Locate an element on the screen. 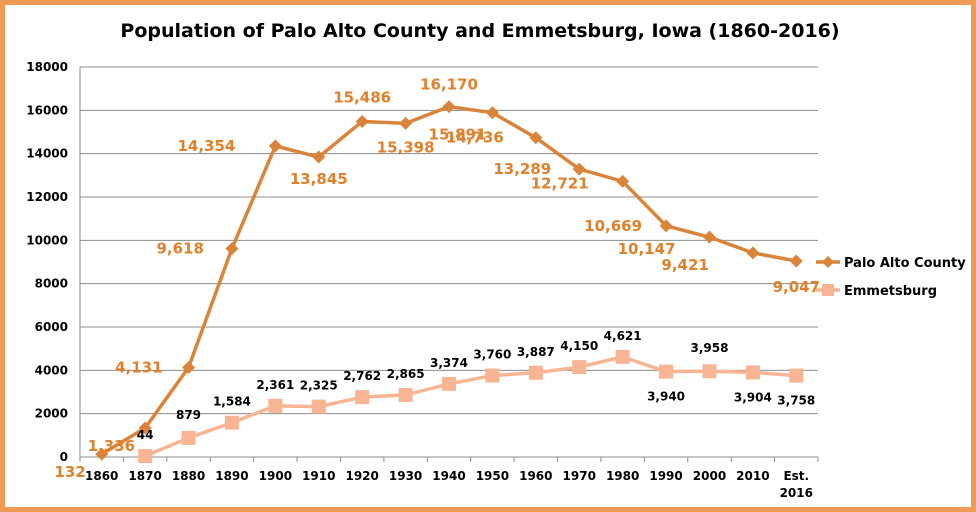 This screenshot has height=512, width=976. county-data-label: 15,891 is located at coordinates (458, 135).